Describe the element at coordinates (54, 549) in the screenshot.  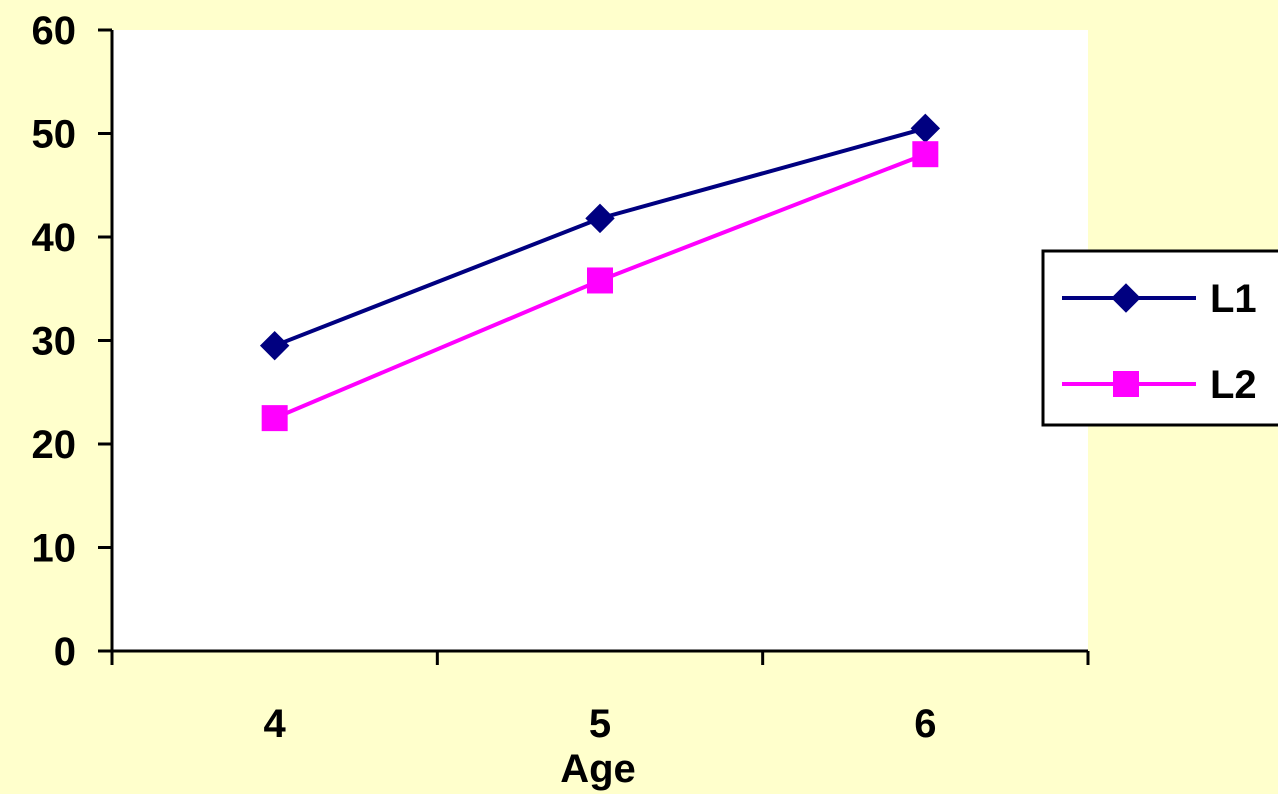
I see `y-tick-label: 10` at that location.